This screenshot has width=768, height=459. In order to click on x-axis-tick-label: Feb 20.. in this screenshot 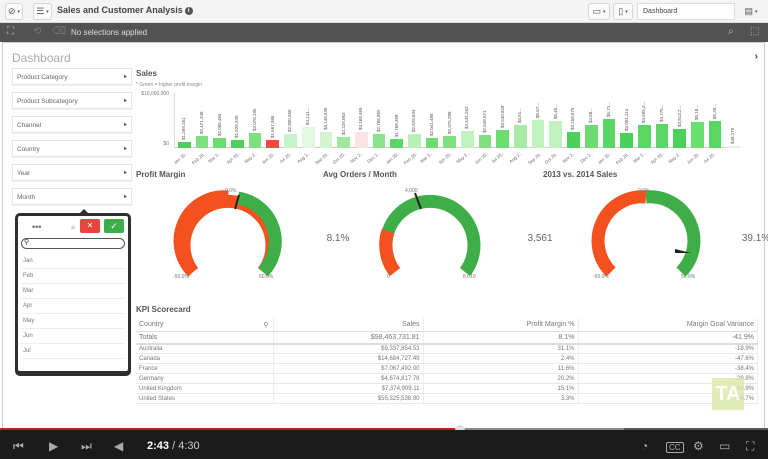, I will do `click(410, 158)`.